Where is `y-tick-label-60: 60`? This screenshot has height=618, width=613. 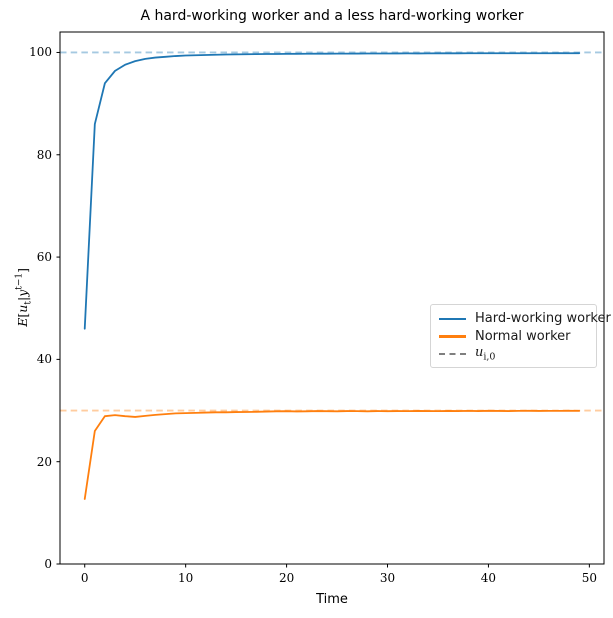 y-tick-label-60: 60 is located at coordinates (44, 257).